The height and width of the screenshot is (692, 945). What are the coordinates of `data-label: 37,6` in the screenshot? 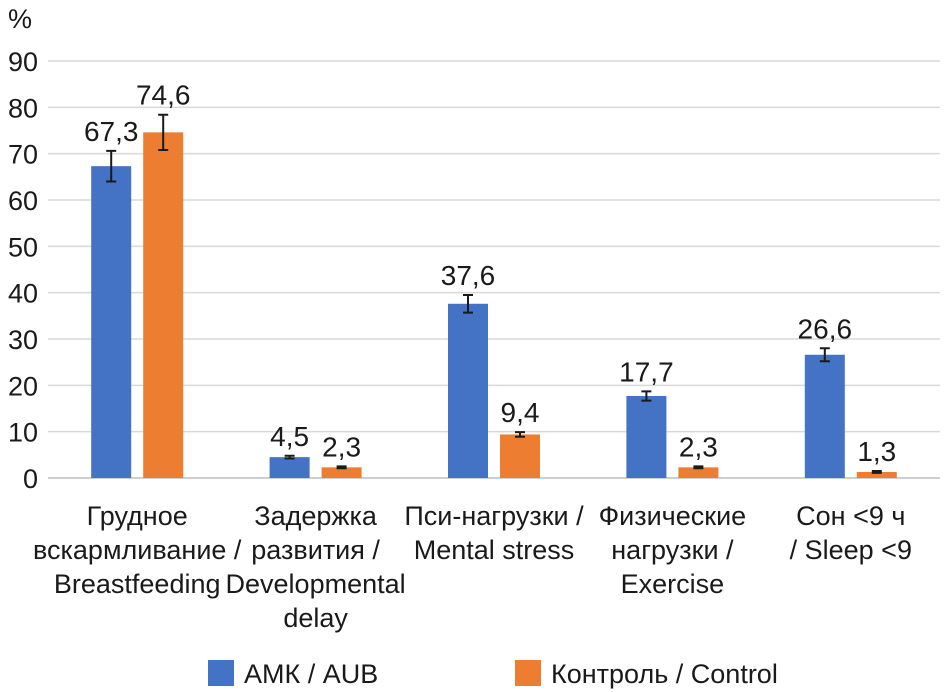 It's located at (468, 275).